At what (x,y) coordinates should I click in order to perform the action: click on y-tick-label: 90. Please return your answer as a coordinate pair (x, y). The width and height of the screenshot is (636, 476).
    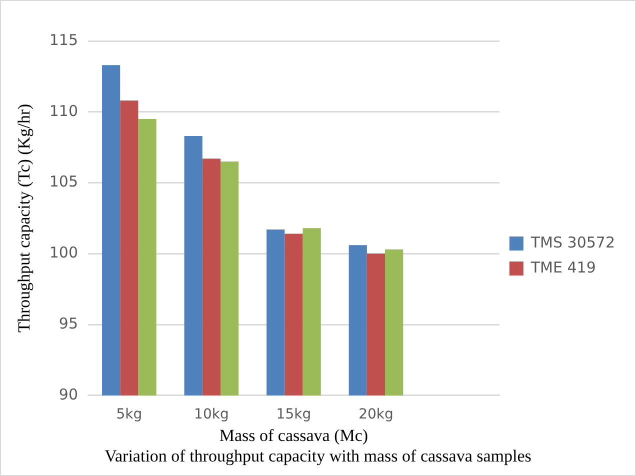
    Looking at the image, I should click on (68, 394).